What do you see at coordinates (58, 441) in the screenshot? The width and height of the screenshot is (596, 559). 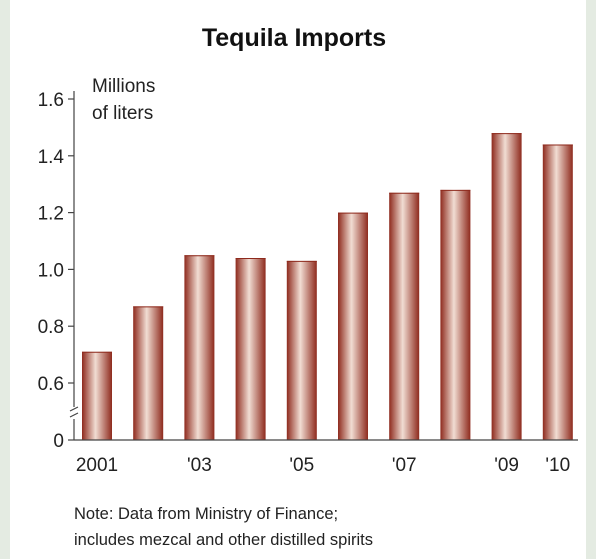 I see `y-tick-label: 0` at bounding box center [58, 441].